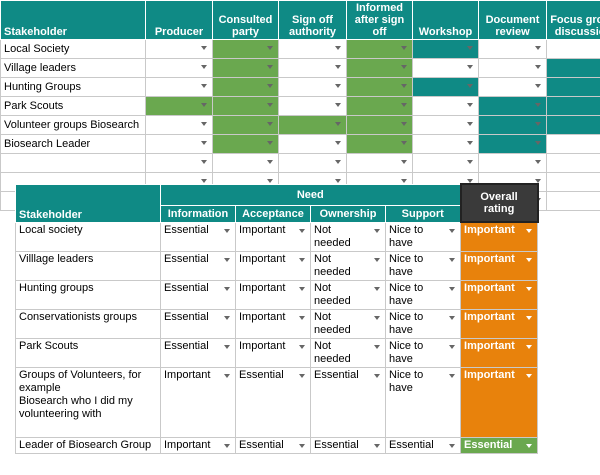  I want to click on row: Hunting Groups, so click(300, 87).